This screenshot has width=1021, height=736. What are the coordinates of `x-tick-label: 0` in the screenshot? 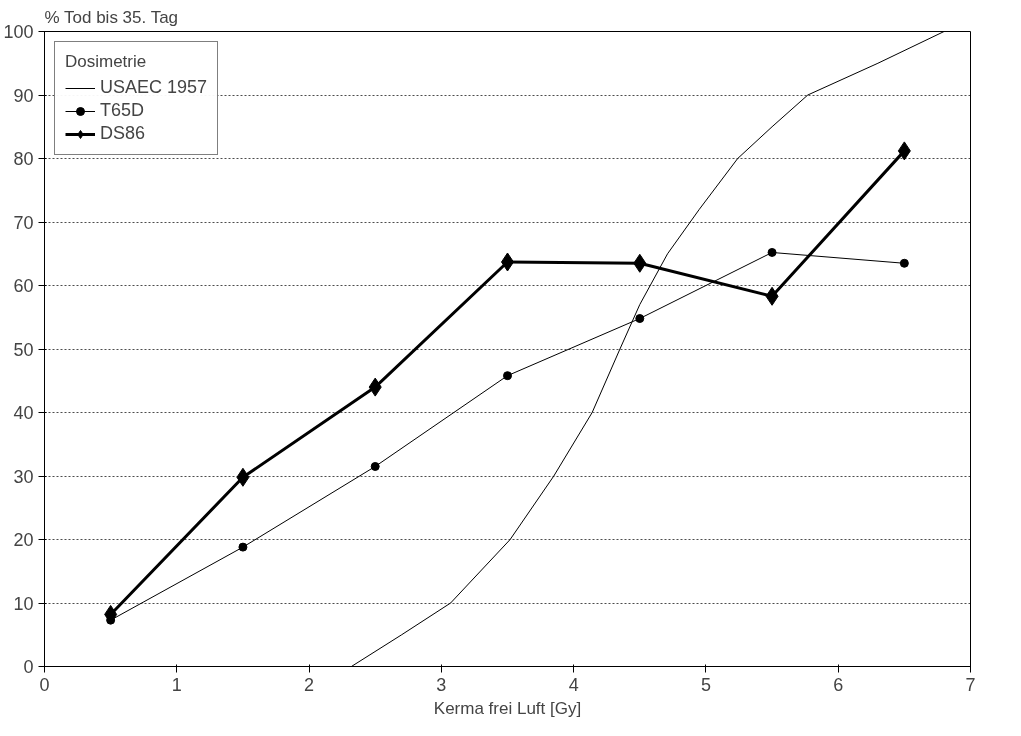 It's located at (44, 684).